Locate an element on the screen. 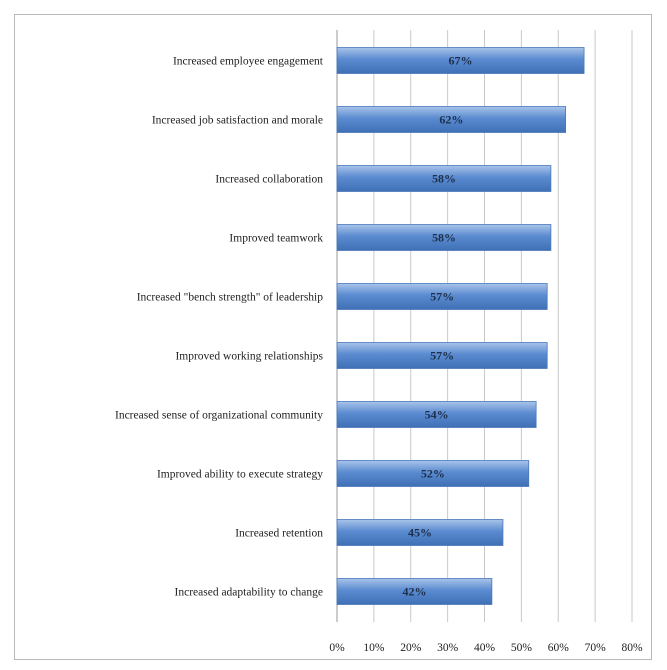 This screenshot has width=667, height=670. bar-value-label: 52% is located at coordinates (433, 474).